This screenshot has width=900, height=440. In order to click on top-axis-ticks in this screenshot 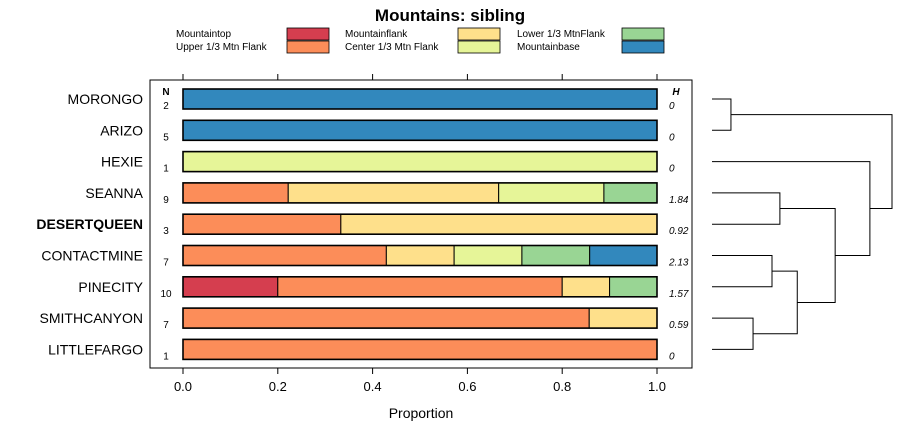, I will do `click(420, 77)`.